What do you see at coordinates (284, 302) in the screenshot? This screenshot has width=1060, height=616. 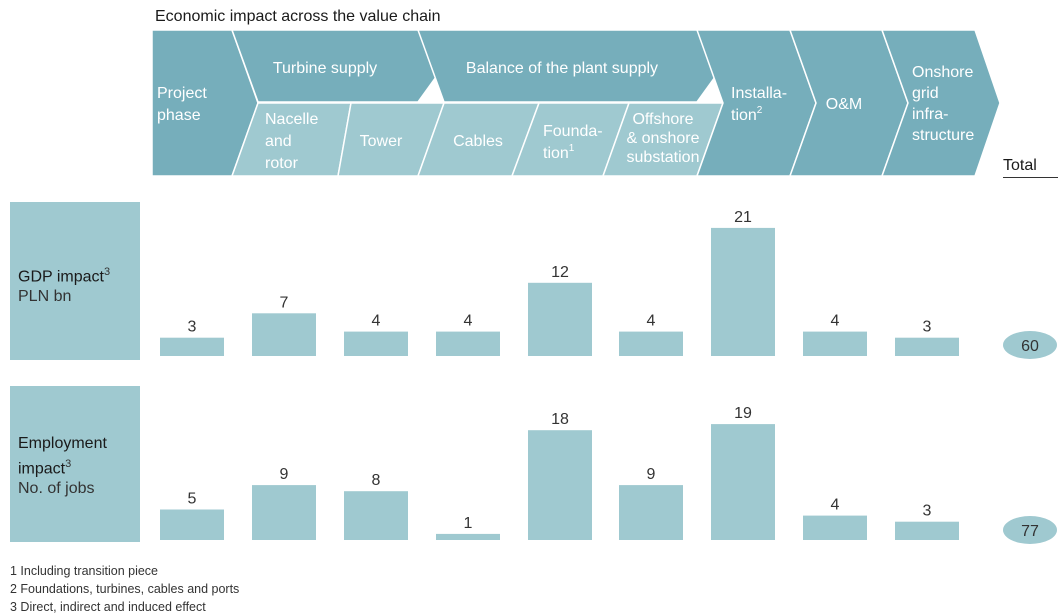 I see `gdp-bar-label-2: 7` at bounding box center [284, 302].